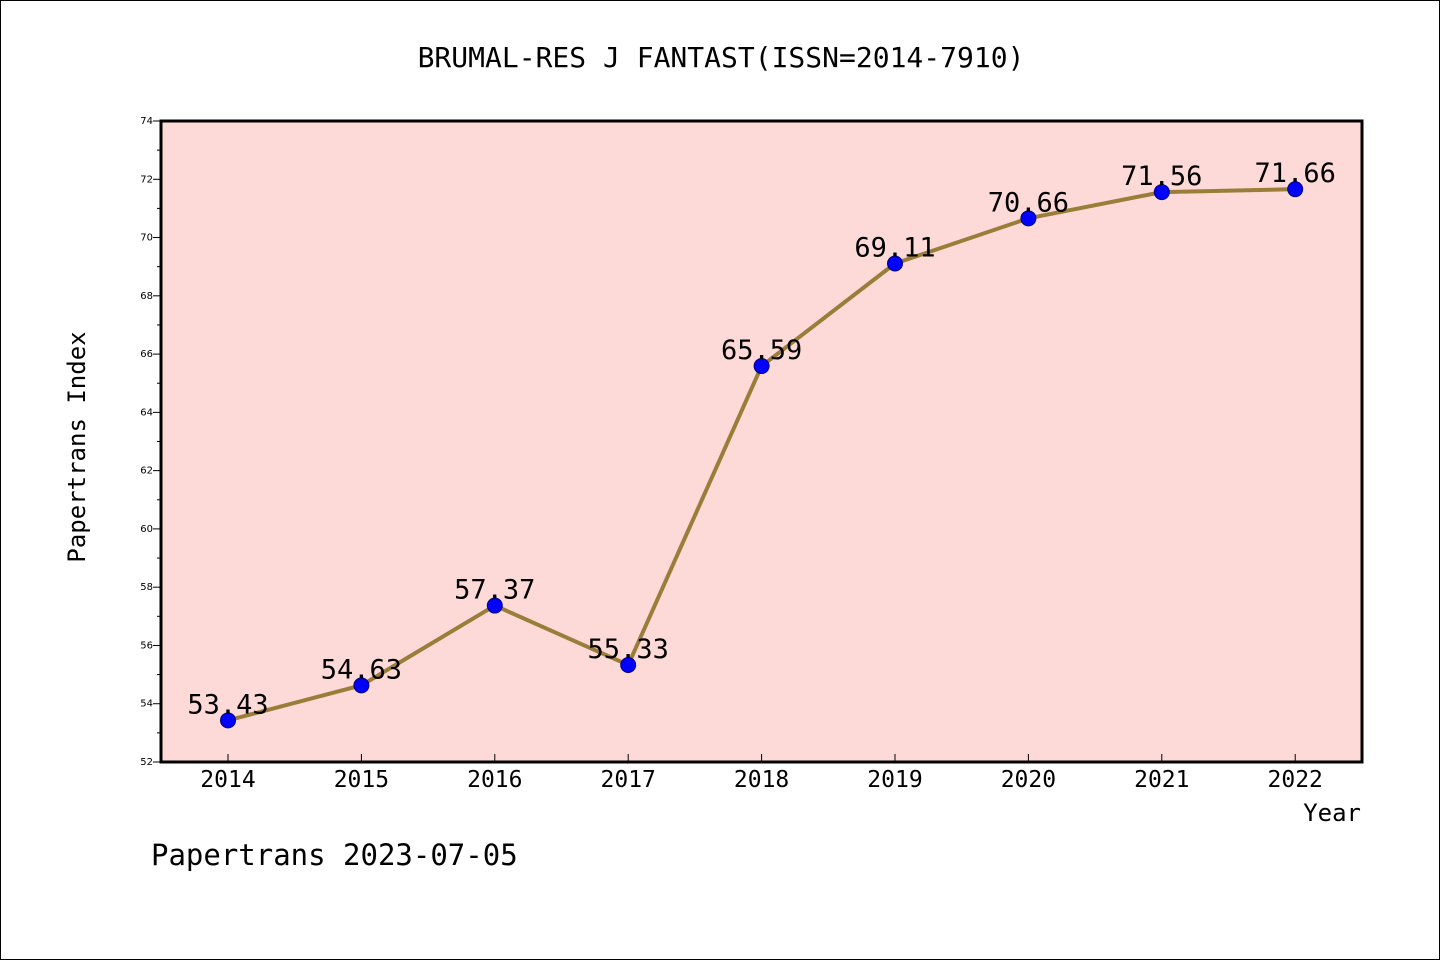  I want to click on y-tick-label: 66, so click(146, 354).